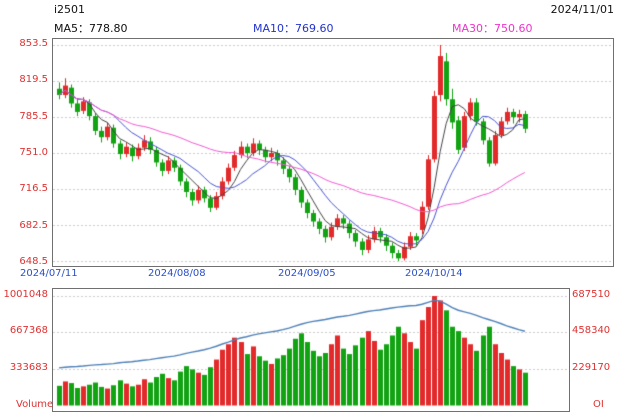  What do you see at coordinates (177, 273) in the screenshot?
I see `date-tick-1: 2024/08/08` at bounding box center [177, 273].